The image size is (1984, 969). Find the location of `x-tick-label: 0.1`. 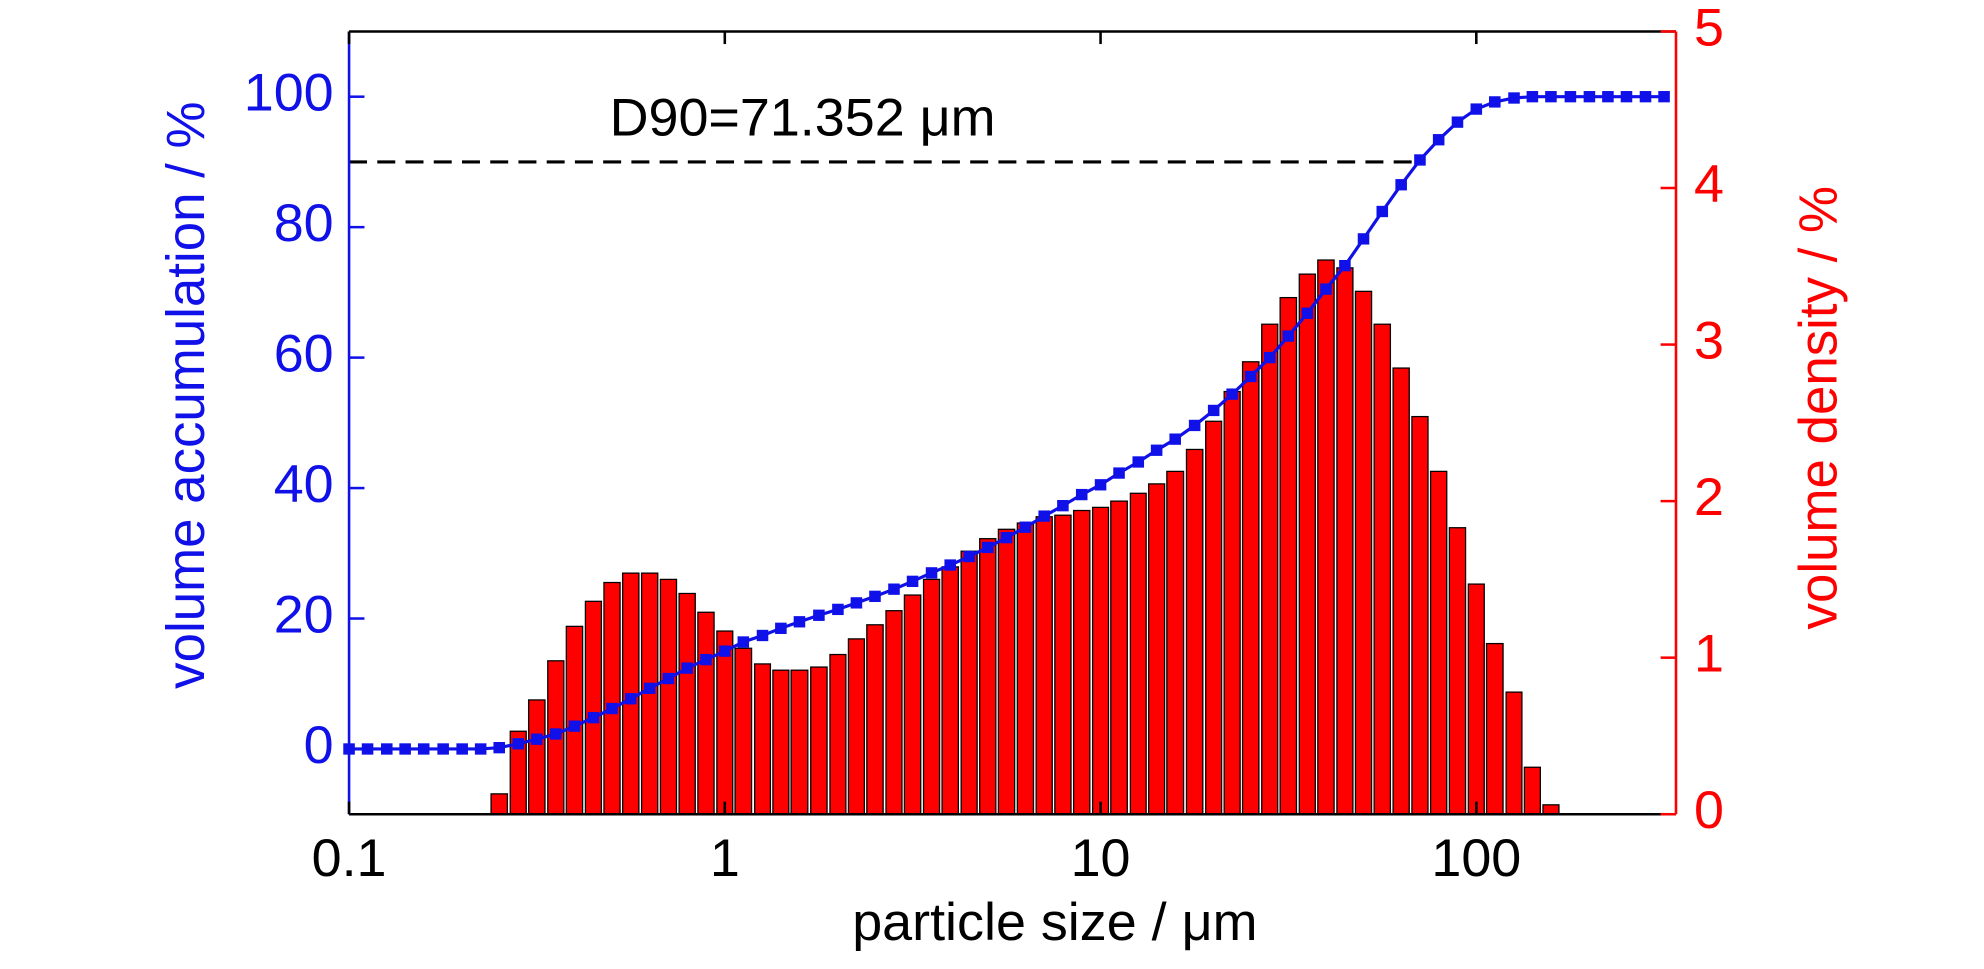

x-tick-label: 0.1 is located at coordinates (349, 858).